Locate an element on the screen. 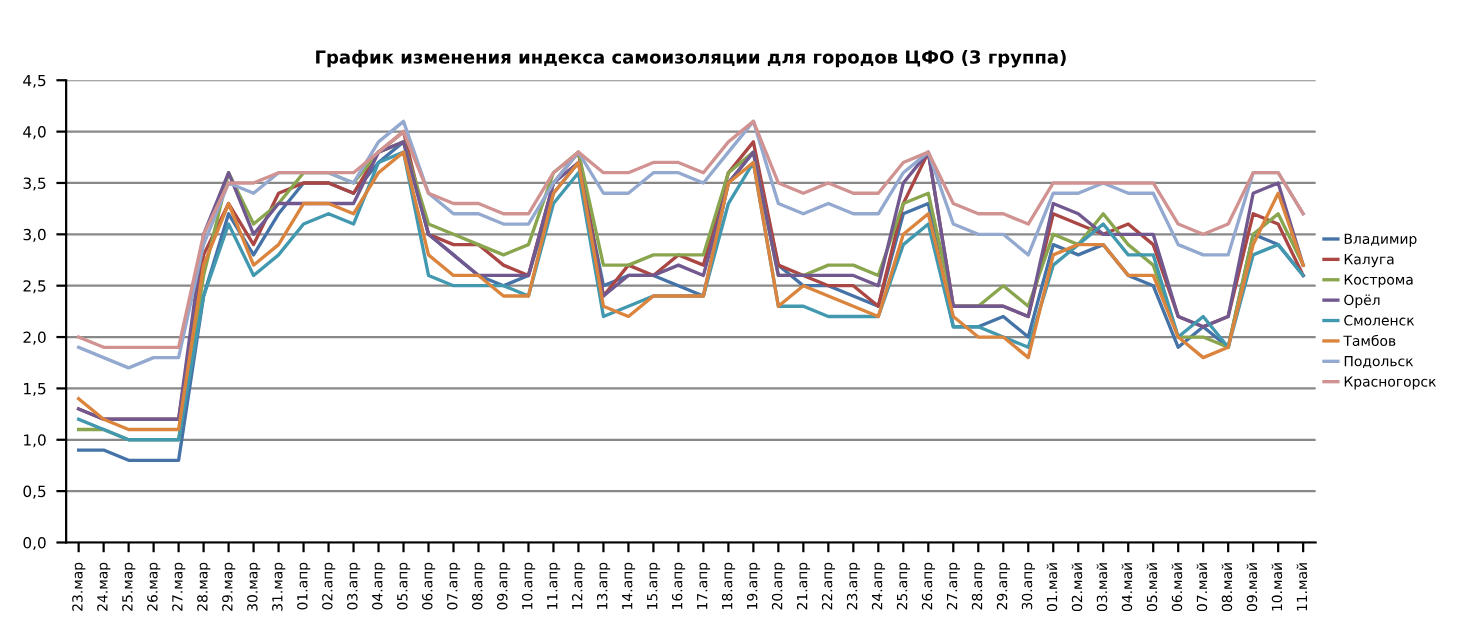 This screenshot has height=642, width=1470. chart-title: График изменения индекса самоизоляции для городов ЦФО (3 группа) is located at coordinates (691, 58).